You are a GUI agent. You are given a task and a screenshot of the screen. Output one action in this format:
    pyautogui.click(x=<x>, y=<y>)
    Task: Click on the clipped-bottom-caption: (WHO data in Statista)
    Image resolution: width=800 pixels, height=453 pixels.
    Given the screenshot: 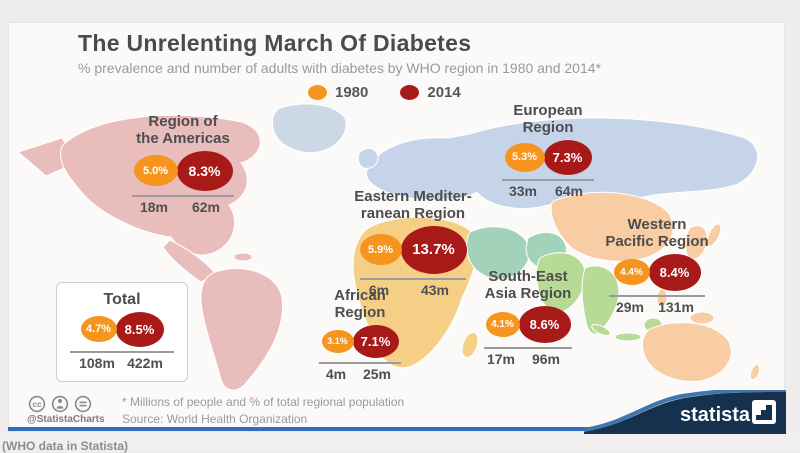 What is the action you would take?
    pyautogui.click(x=65, y=446)
    